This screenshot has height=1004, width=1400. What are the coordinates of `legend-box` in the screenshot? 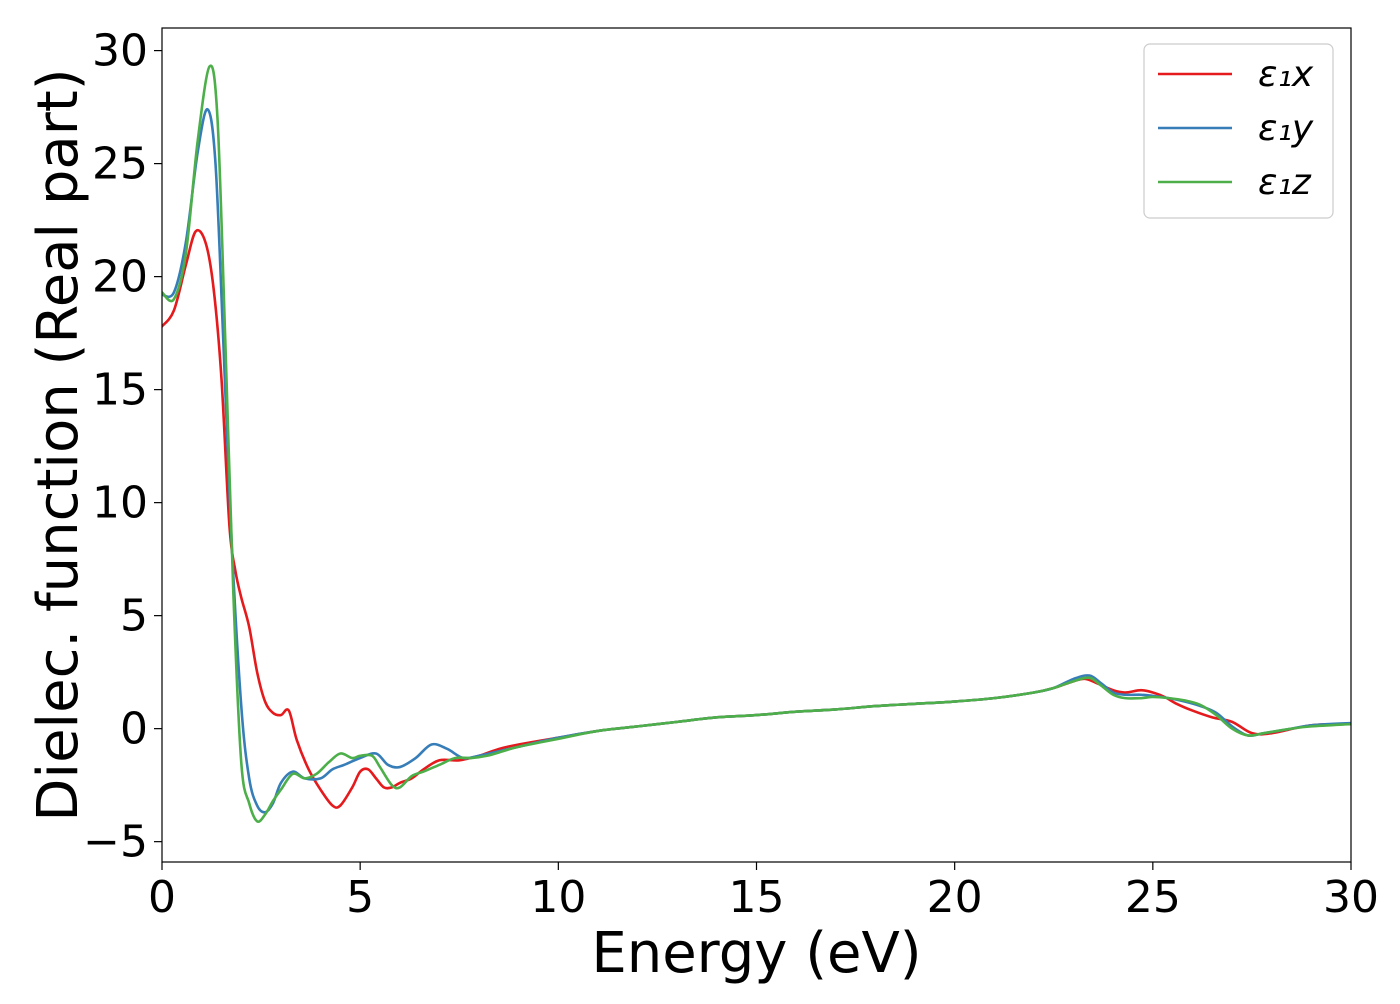 It's located at (1238, 131).